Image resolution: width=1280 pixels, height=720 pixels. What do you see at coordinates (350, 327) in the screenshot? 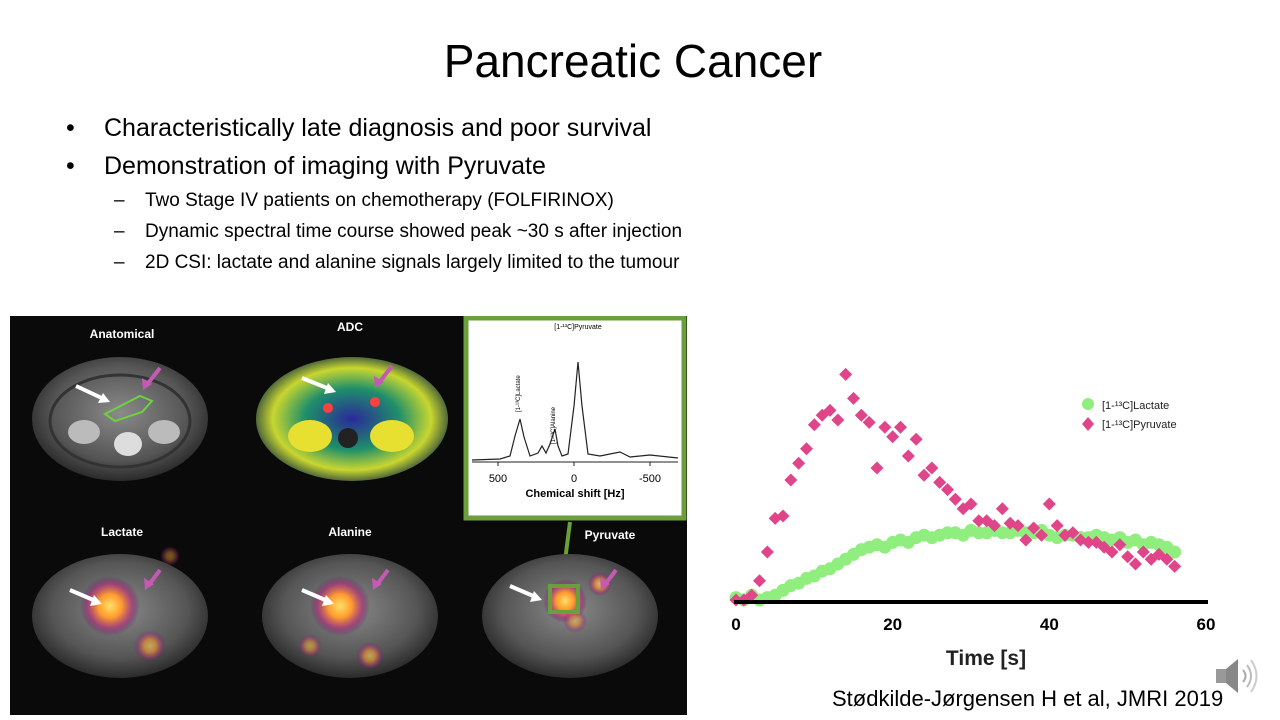
I see `panel-label: ADC` at bounding box center [350, 327].